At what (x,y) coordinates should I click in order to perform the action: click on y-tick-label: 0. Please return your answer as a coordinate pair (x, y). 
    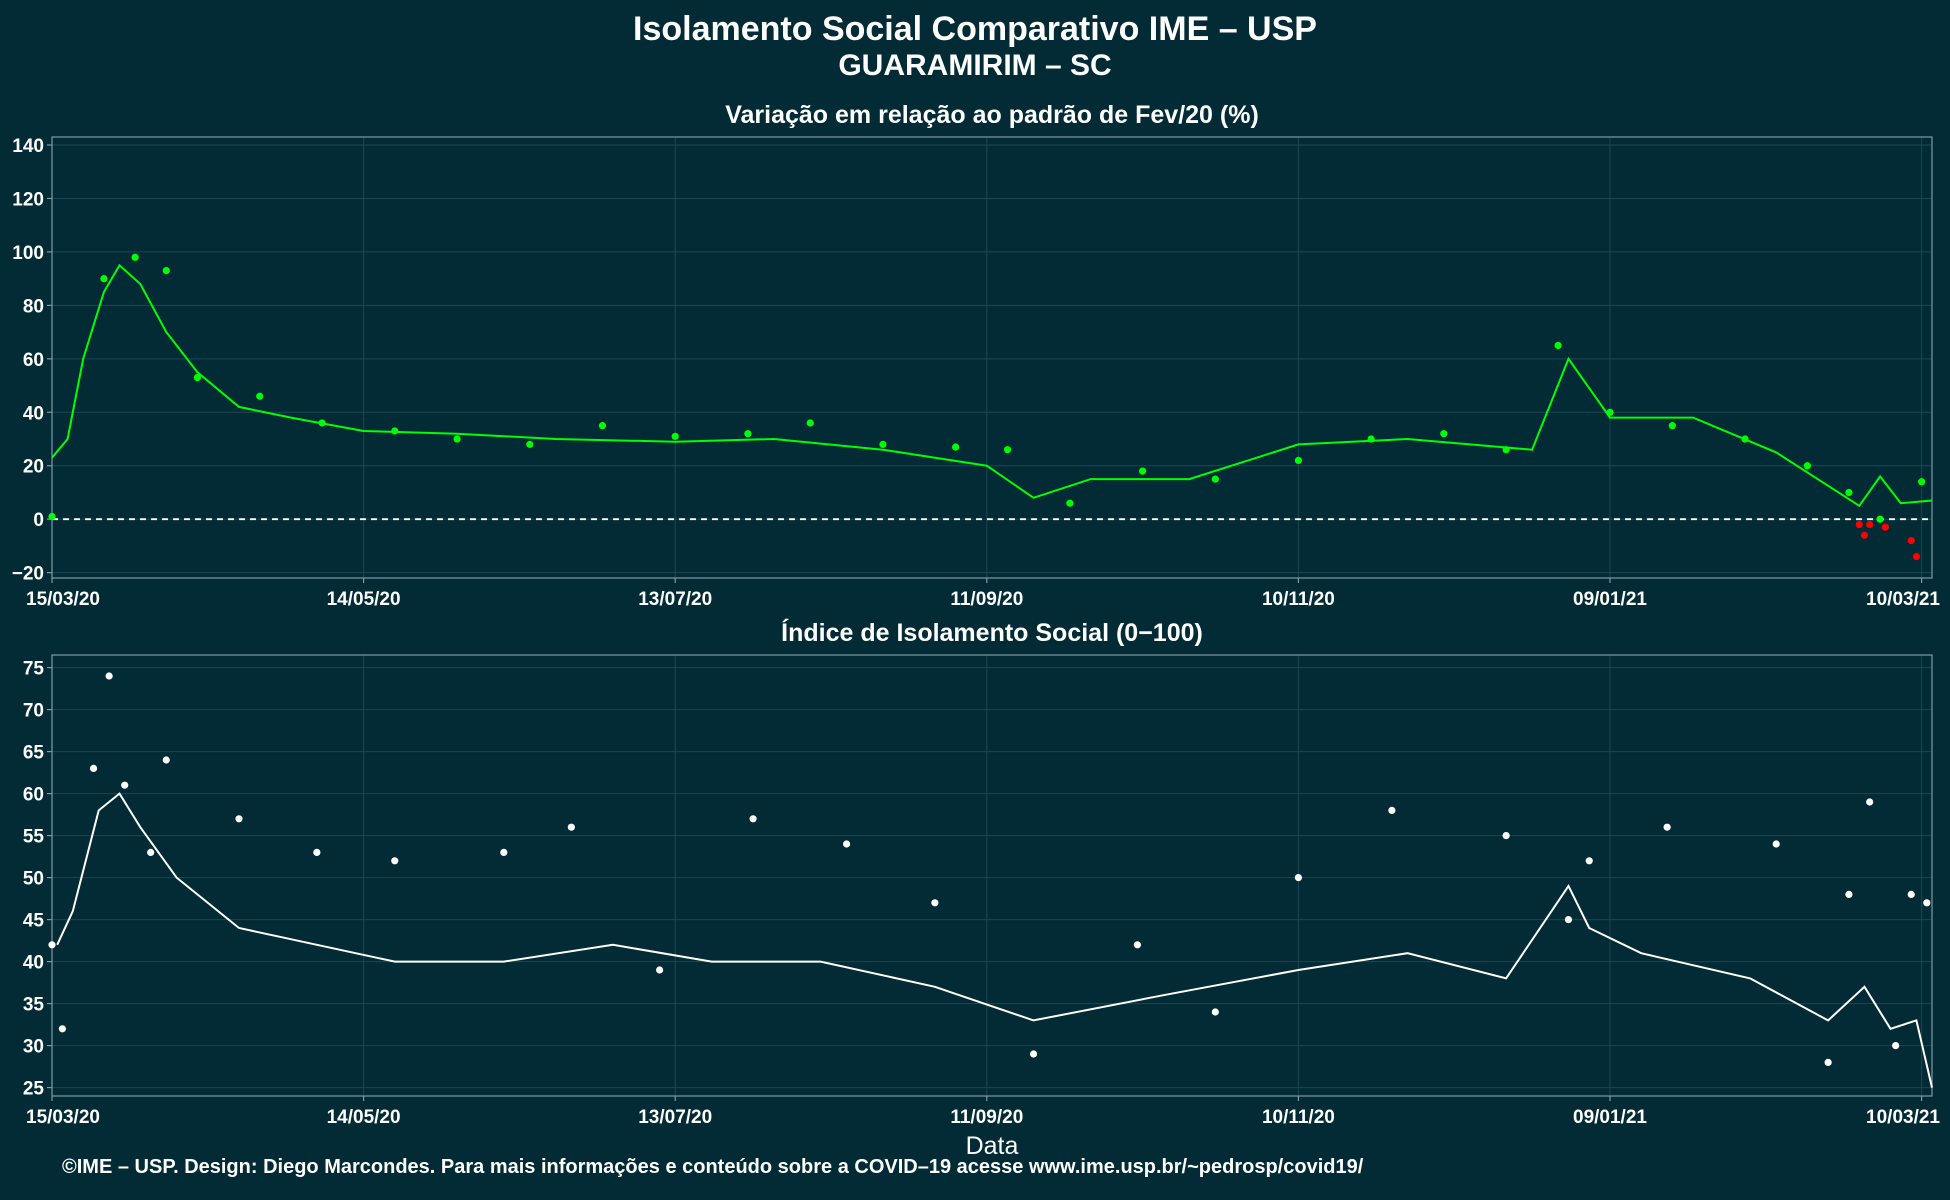
    Looking at the image, I should click on (38, 520).